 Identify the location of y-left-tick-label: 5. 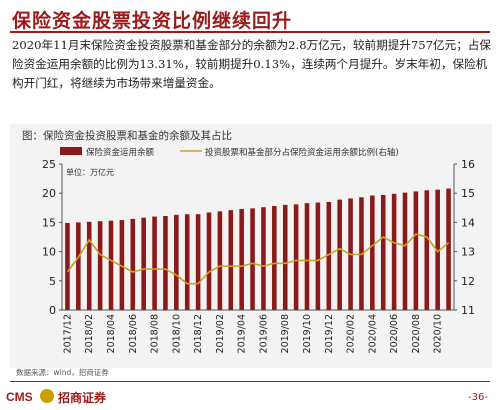
(52, 281).